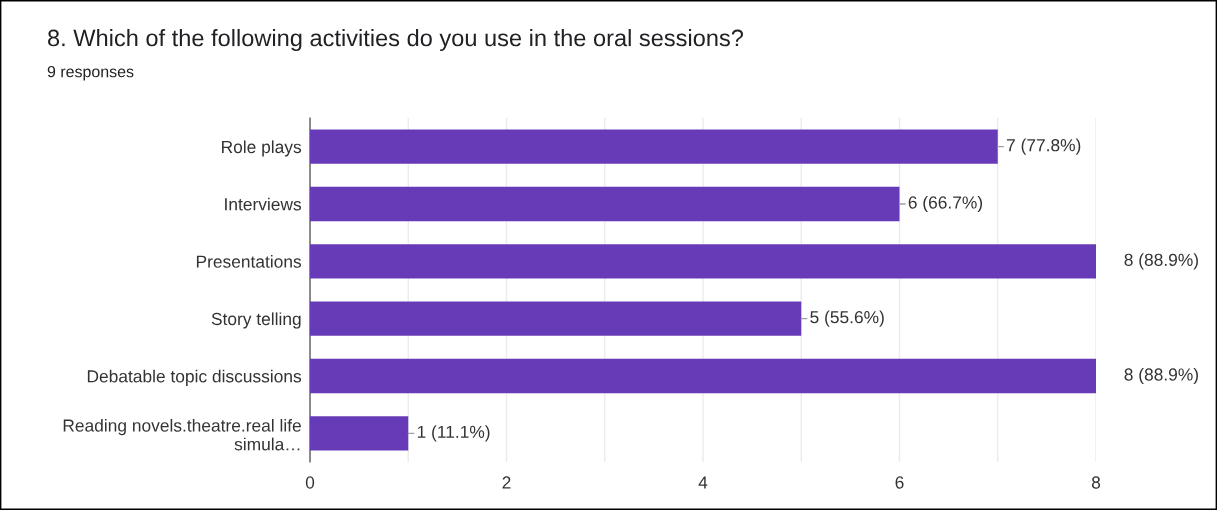 This screenshot has width=1217, height=510. I want to click on x-tick-label: 0, so click(310, 482).